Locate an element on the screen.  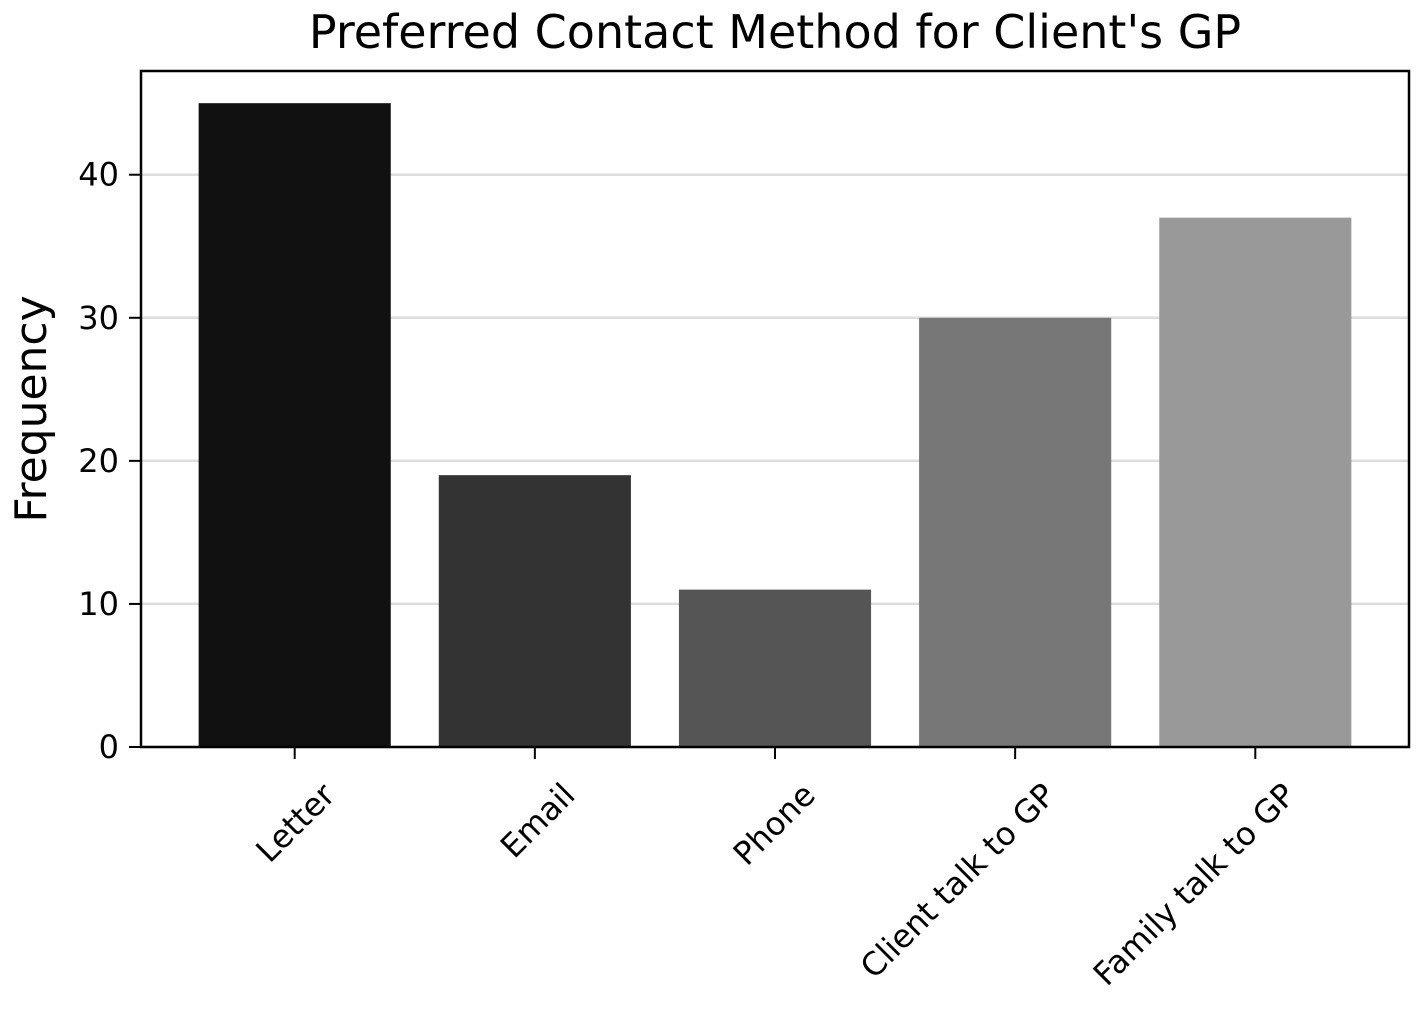
x-tick-label: Letter is located at coordinates (295, 822).